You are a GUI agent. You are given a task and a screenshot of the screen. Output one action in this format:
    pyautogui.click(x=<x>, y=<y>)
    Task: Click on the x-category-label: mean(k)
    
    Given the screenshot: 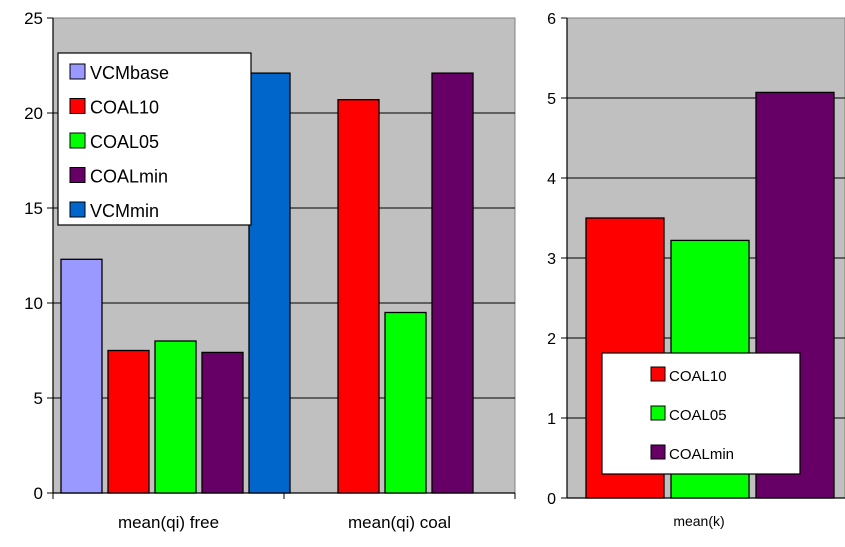 What is the action you would take?
    pyautogui.click(x=698, y=521)
    